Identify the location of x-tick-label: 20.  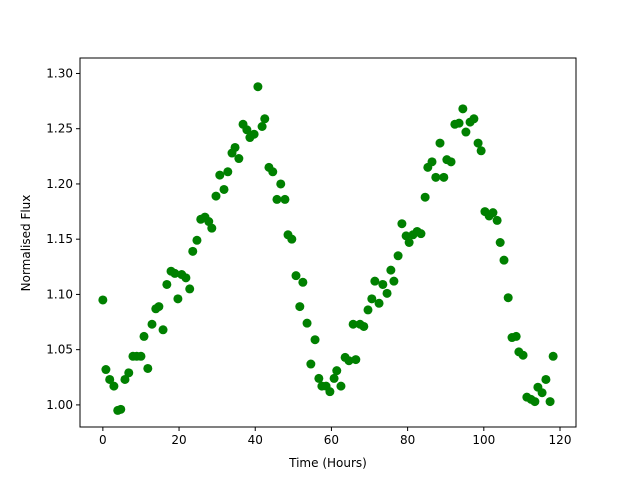
(178, 440).